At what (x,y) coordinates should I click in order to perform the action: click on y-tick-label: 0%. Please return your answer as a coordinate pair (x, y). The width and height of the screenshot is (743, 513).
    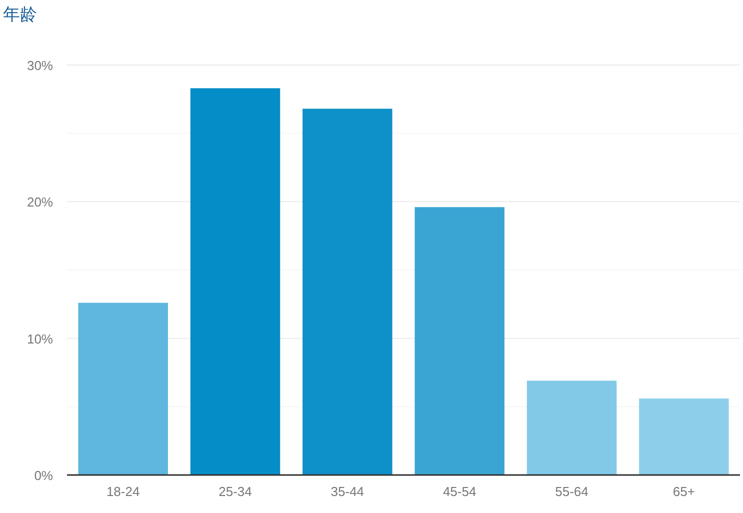
    Looking at the image, I should click on (44, 475).